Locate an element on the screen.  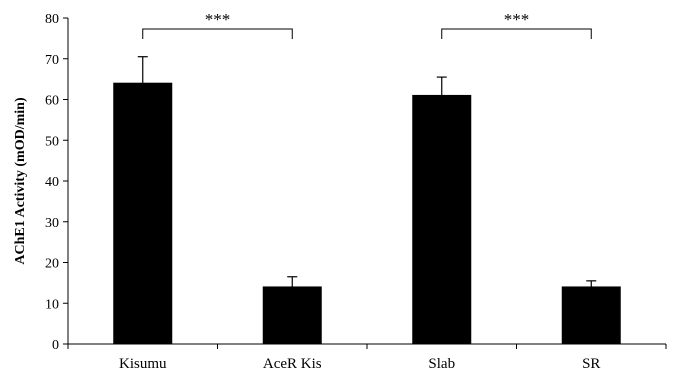
y-tick-label: 70 is located at coordinates (52, 60).